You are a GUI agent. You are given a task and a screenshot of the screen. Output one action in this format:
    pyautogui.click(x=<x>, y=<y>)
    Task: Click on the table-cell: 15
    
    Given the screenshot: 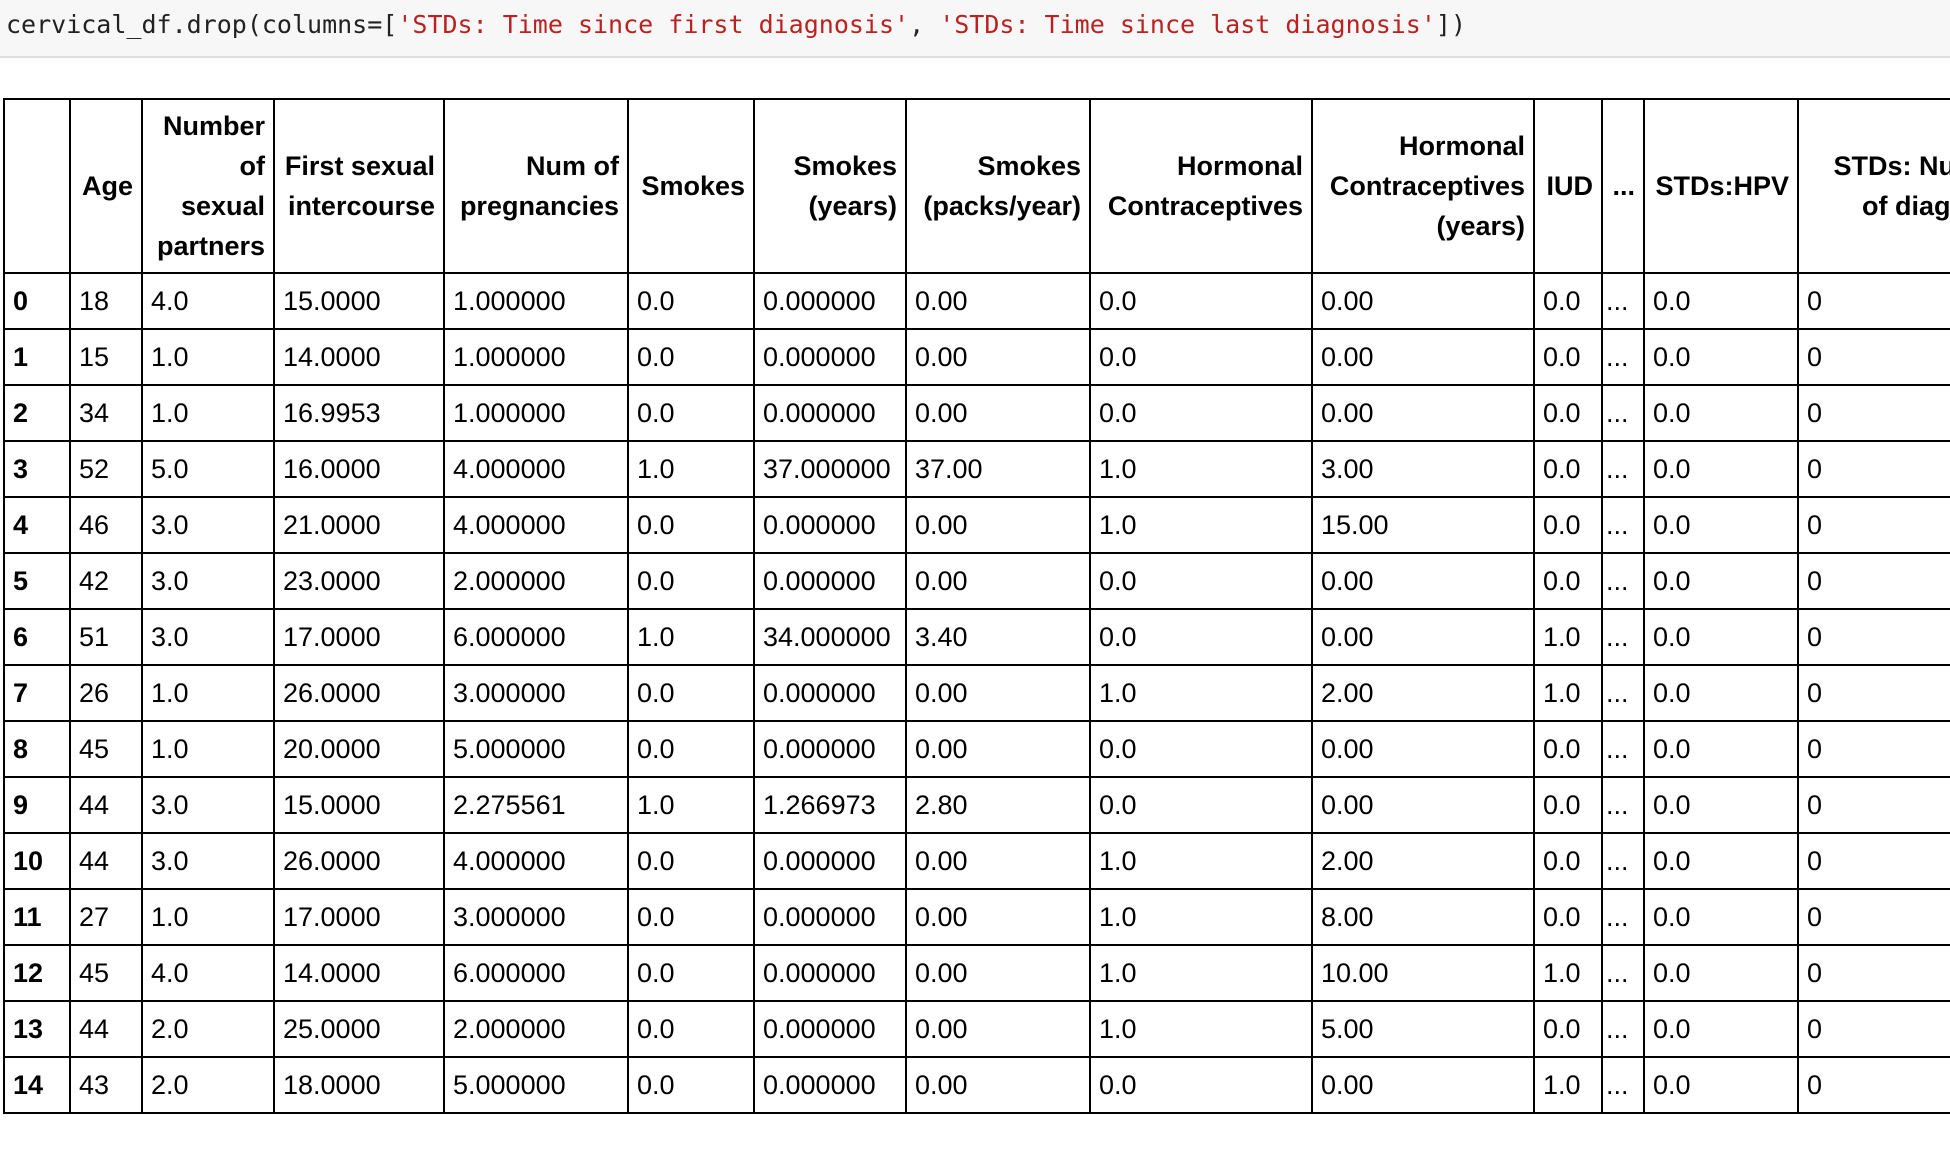 What is the action you would take?
    pyautogui.click(x=106, y=357)
    